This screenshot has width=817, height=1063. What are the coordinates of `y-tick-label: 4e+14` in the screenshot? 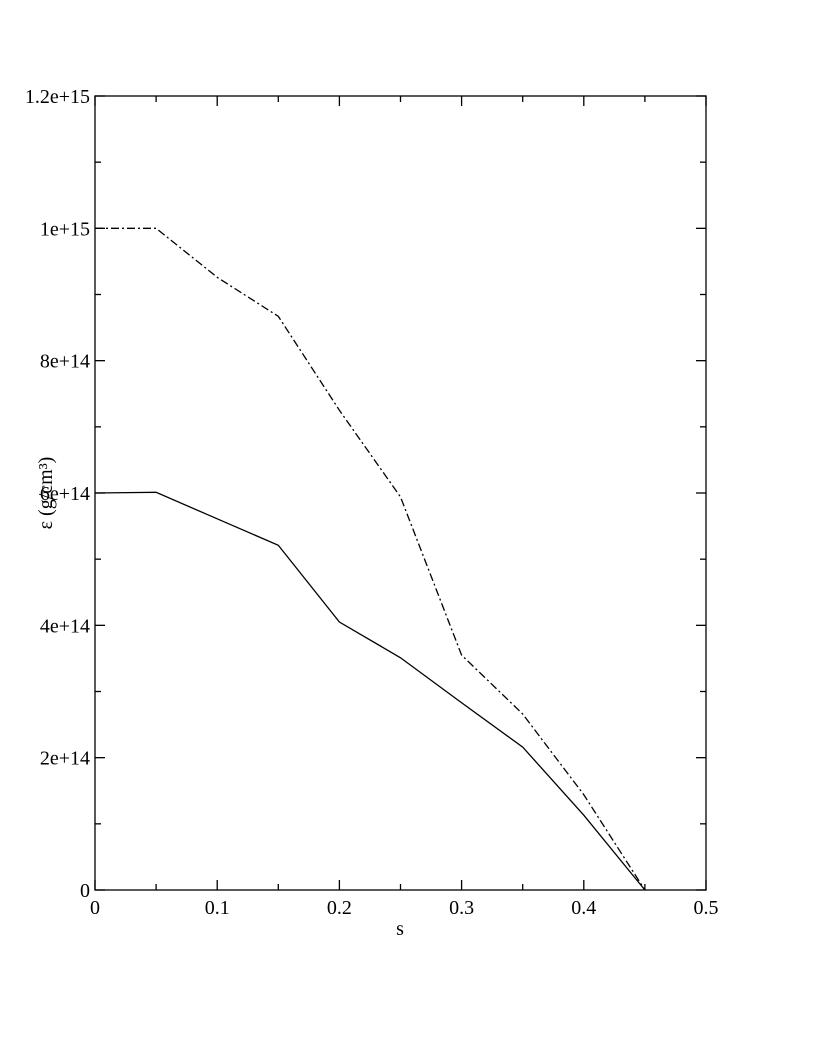 It's located at (65, 626).